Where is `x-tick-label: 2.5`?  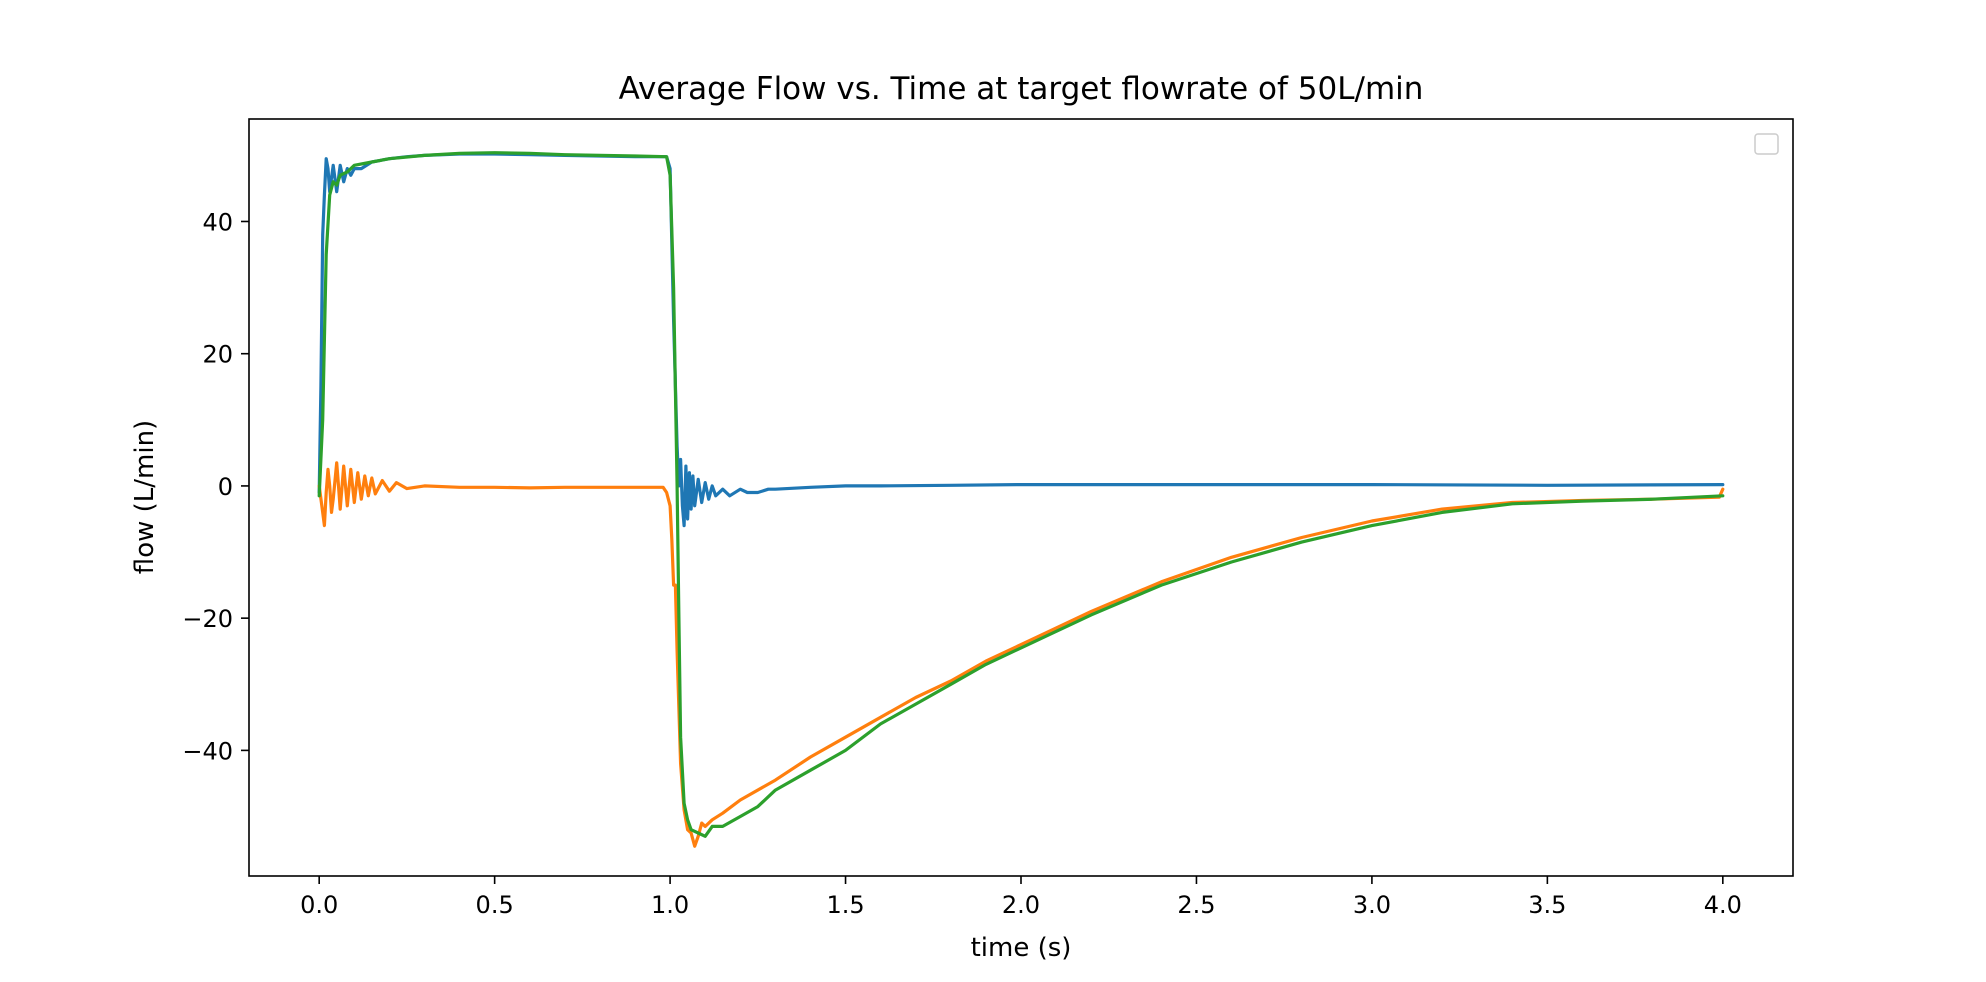 x-tick-label: 2.5 is located at coordinates (1196, 905).